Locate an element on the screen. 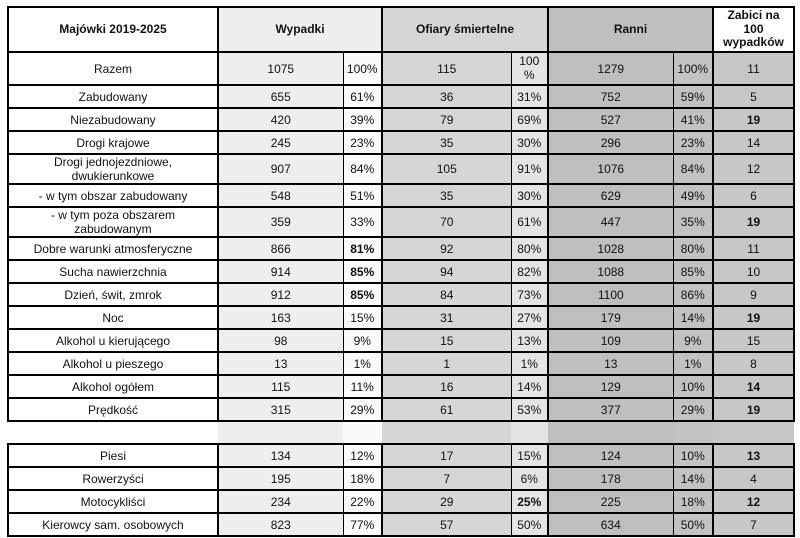  cell-label: Razem is located at coordinates (113, 68).